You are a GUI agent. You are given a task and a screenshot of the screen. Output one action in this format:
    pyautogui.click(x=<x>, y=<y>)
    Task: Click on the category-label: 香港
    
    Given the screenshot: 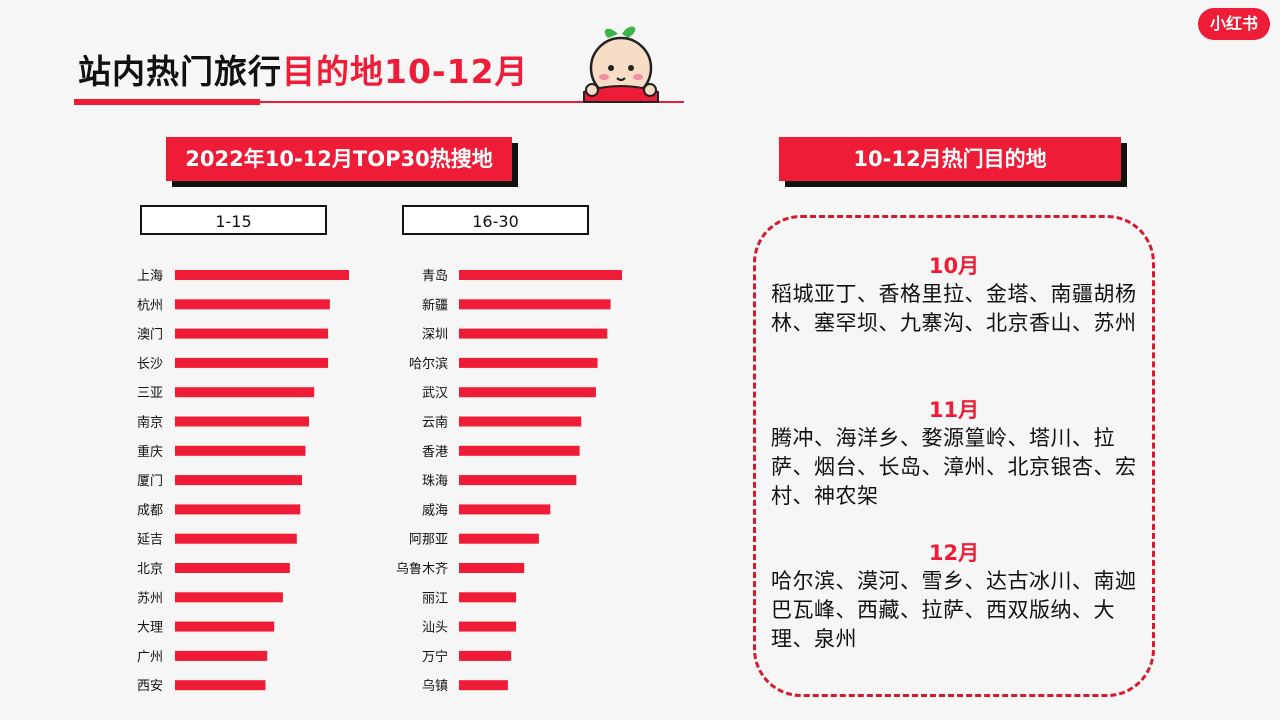 What is the action you would take?
    pyautogui.click(x=435, y=452)
    